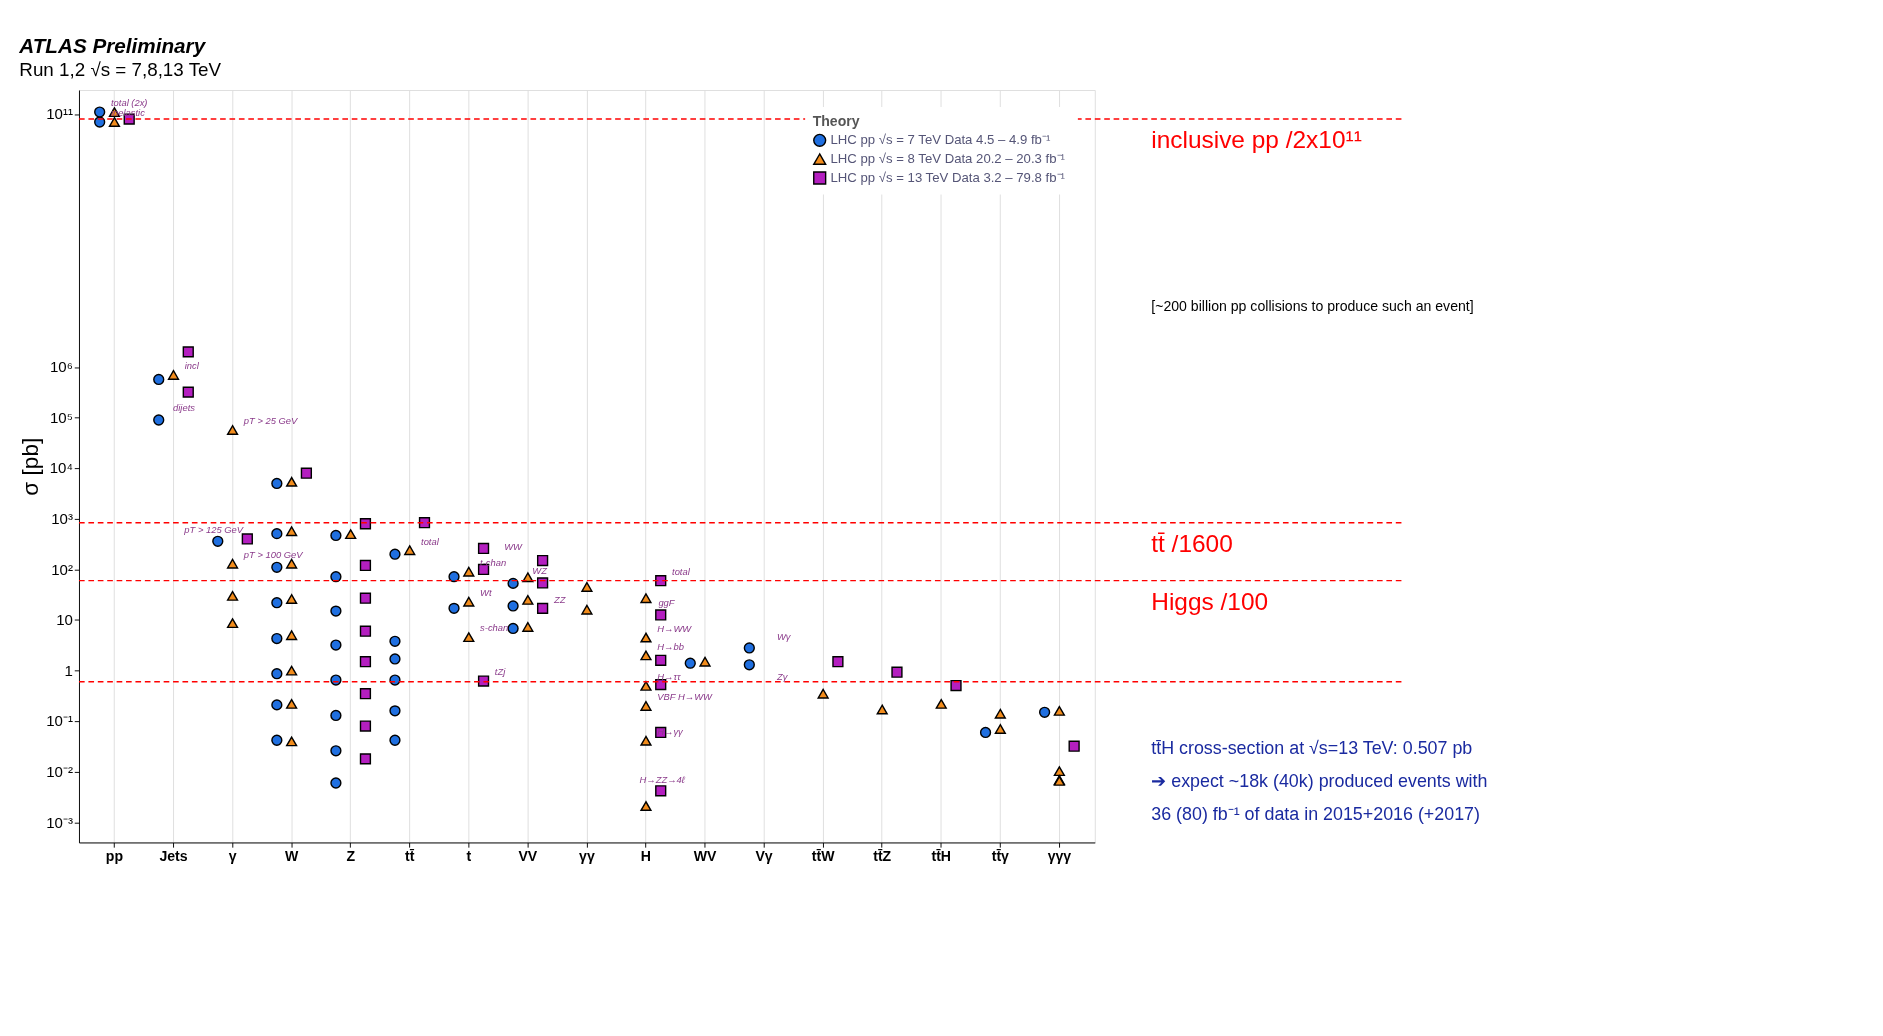 The width and height of the screenshot is (1883, 1036). What do you see at coordinates (494, 628) in the screenshot?
I see `annotation: s-chan` at bounding box center [494, 628].